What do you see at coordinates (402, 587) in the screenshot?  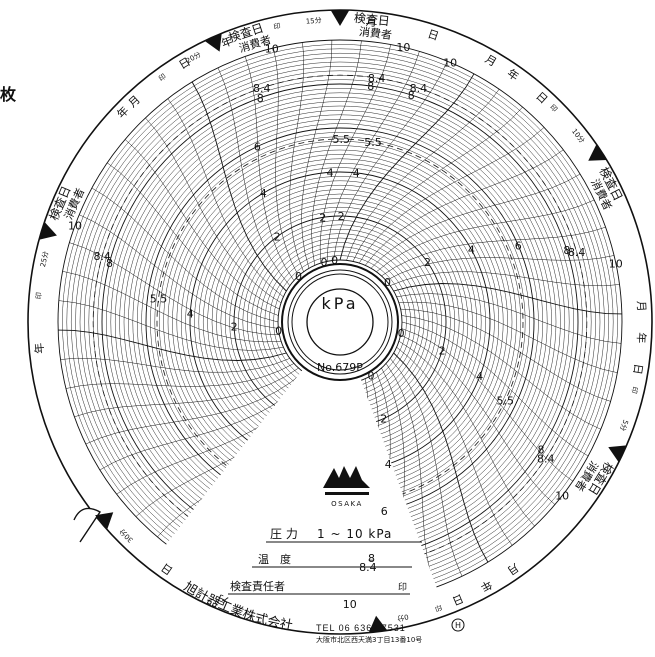 I see `inspector-seal: 印` at bounding box center [402, 587].